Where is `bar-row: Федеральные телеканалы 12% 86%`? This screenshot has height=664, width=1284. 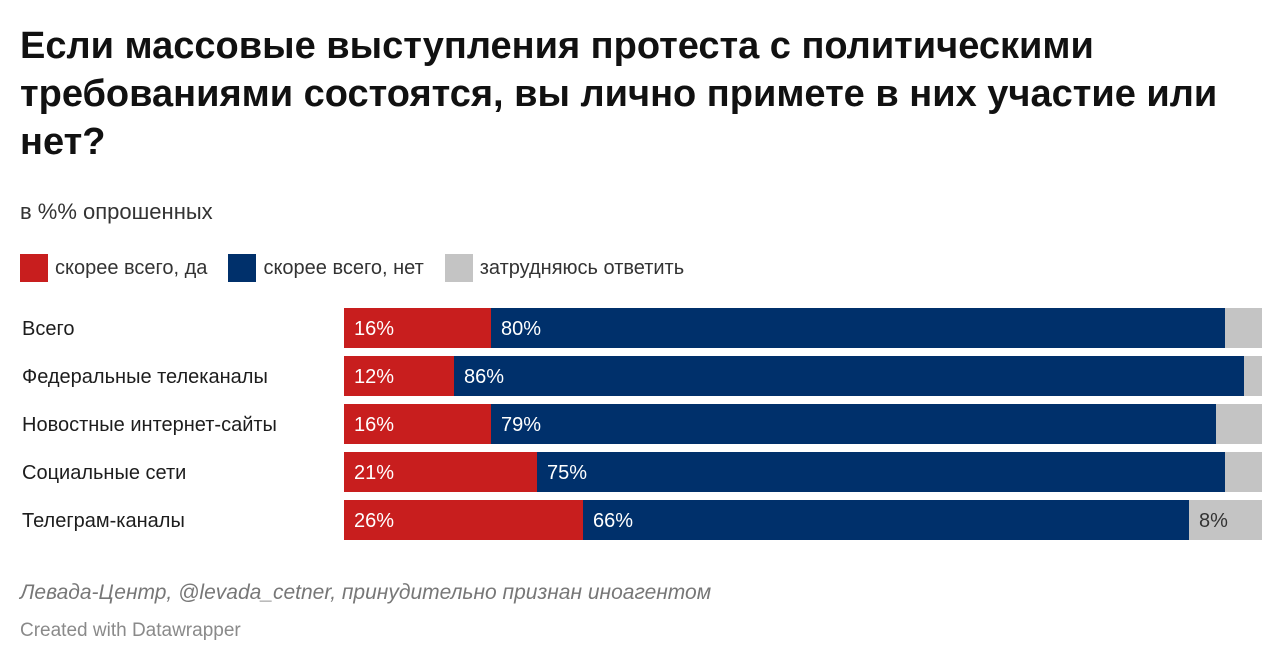
bar-row: Федеральные телеканалы 12% 86% is located at coordinates (642, 376).